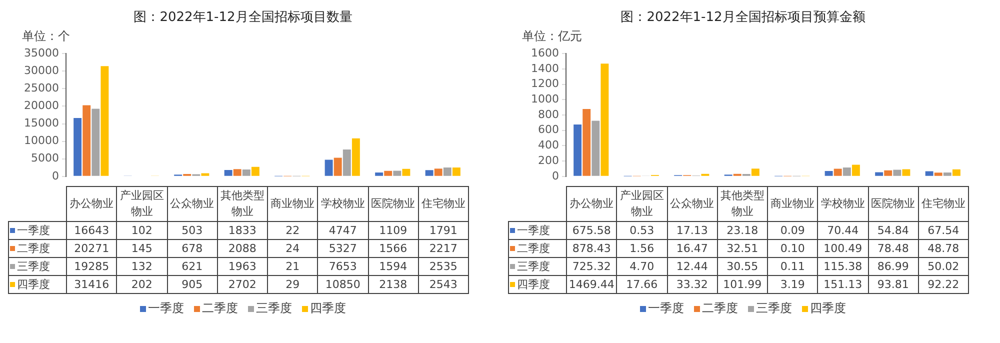  I want to click on data-label: 0.09, so click(793, 231).